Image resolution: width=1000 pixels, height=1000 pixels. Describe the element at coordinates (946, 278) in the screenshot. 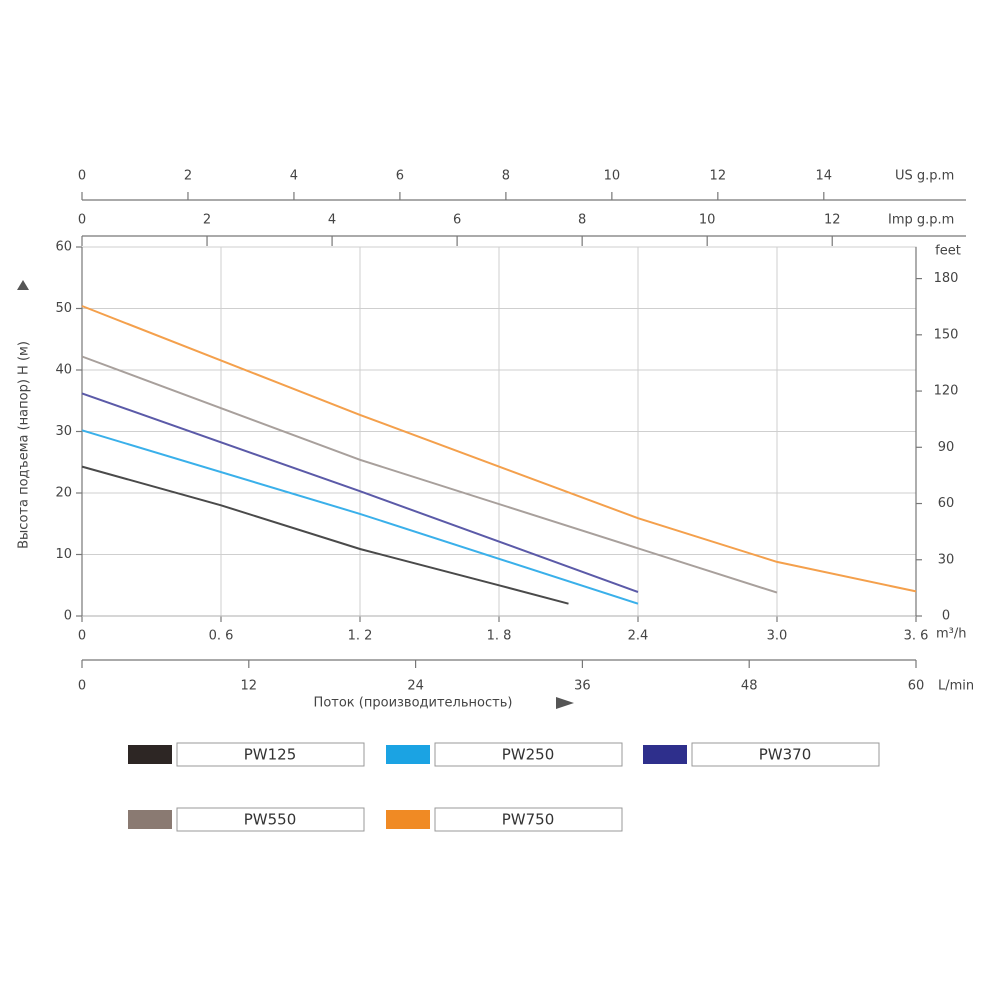

I see `y2-tick-label: 180` at that location.